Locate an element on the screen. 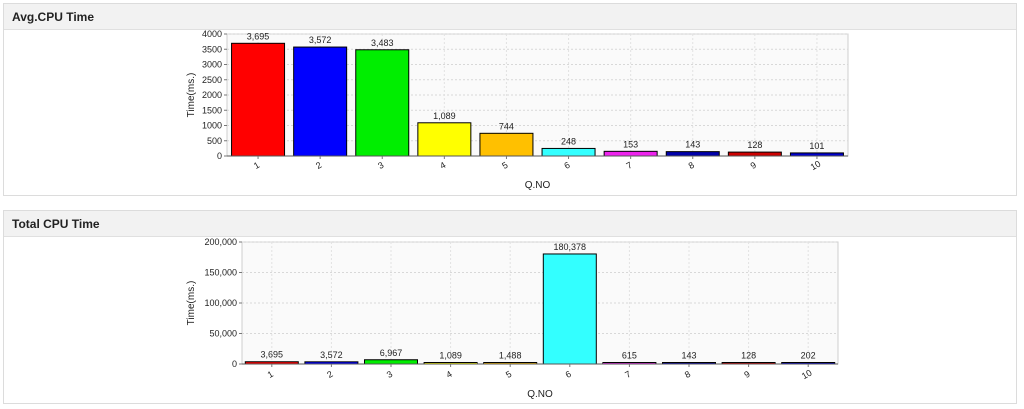 This screenshot has height=409, width=1024. y-tick-label: 150,000 is located at coordinates (220, 273).